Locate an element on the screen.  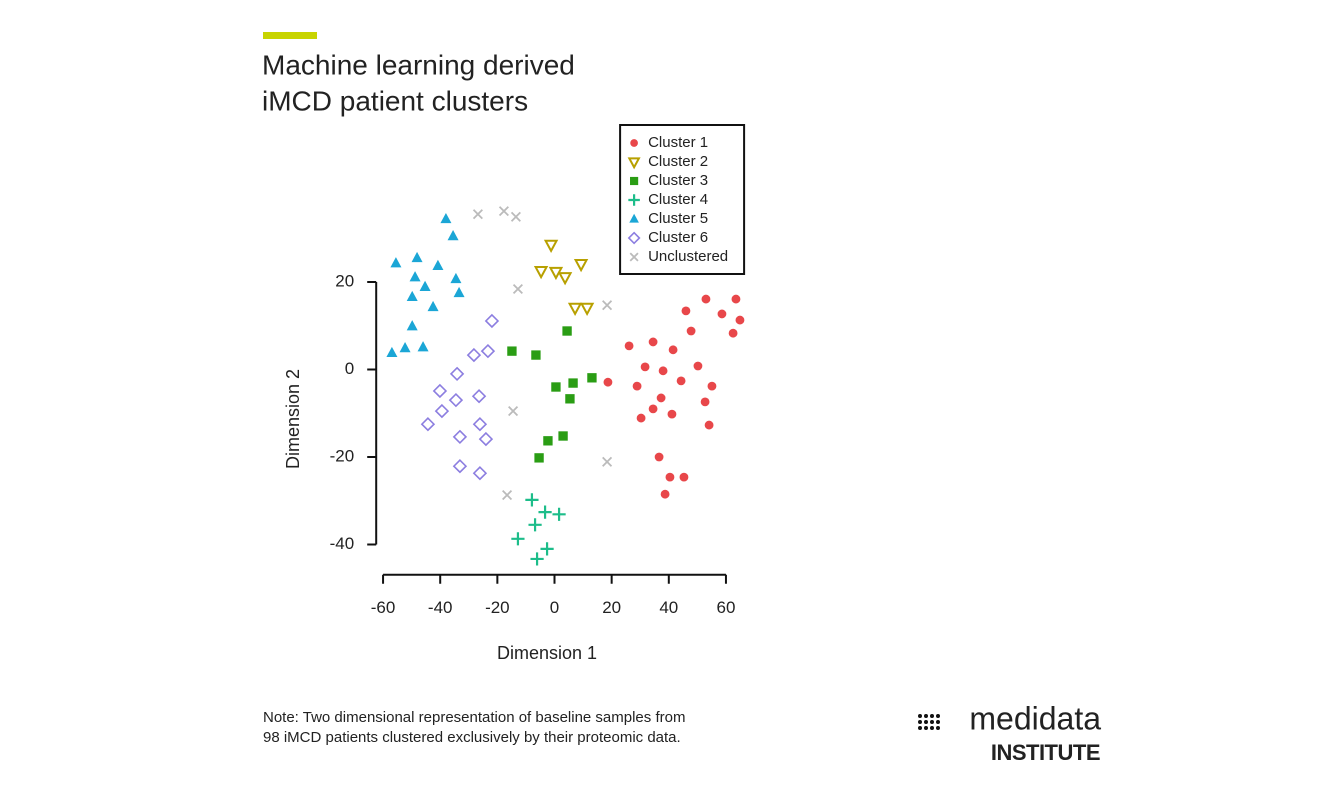
x-tick-label: 0 is located at coordinates (554, 607).